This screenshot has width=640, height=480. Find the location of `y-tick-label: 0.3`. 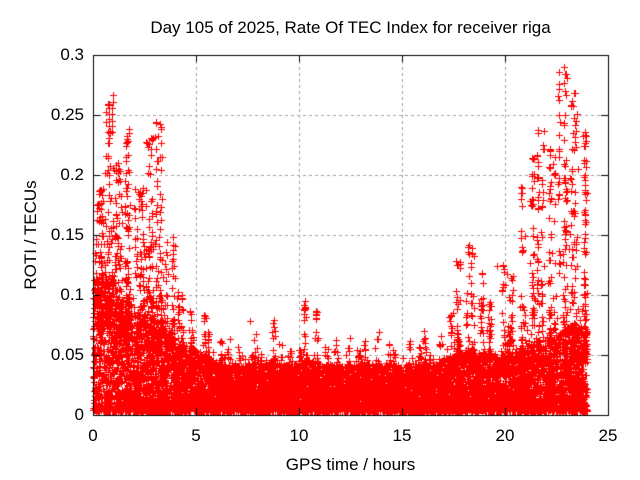

y-tick-label: 0.3 is located at coordinates (72, 54).